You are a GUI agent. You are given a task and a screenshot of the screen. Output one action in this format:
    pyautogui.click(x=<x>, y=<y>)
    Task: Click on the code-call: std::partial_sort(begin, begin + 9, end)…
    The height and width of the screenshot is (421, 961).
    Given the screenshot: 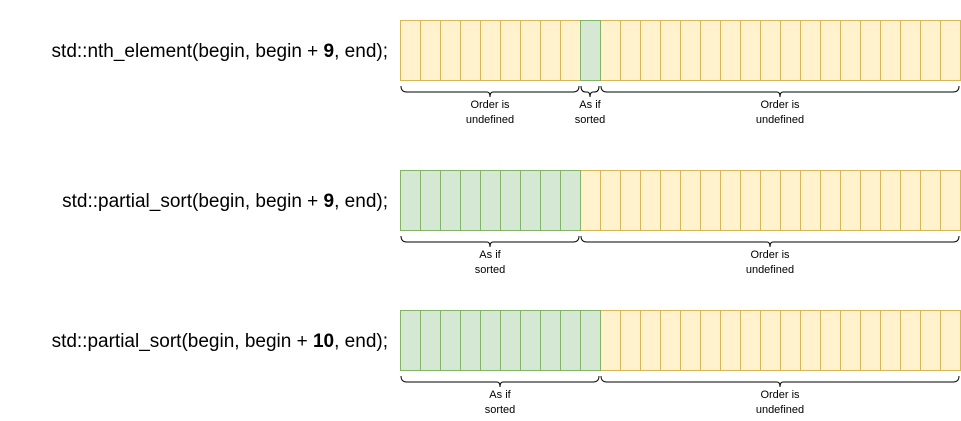 What is the action you would take?
    pyautogui.click(x=225, y=201)
    